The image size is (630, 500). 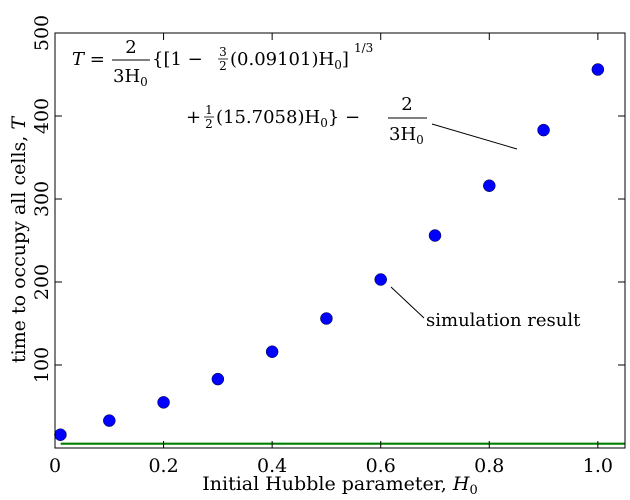 What do you see at coordinates (88, 59) in the screenshot?
I see `equation-lhs: T =` at bounding box center [88, 59].